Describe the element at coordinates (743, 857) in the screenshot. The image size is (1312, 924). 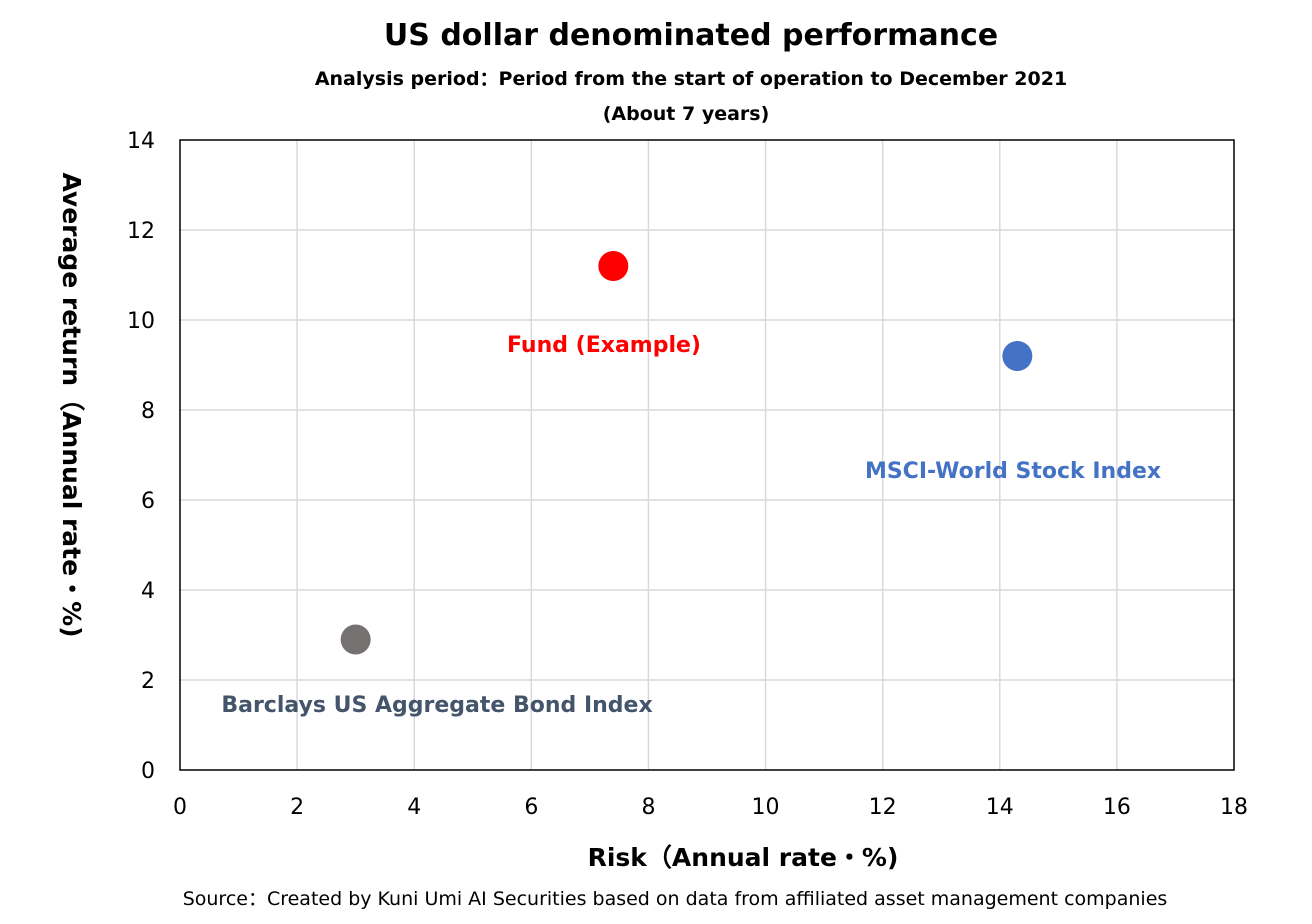
I see `x-axis-label: Risk（Annual rate・%)` at that location.